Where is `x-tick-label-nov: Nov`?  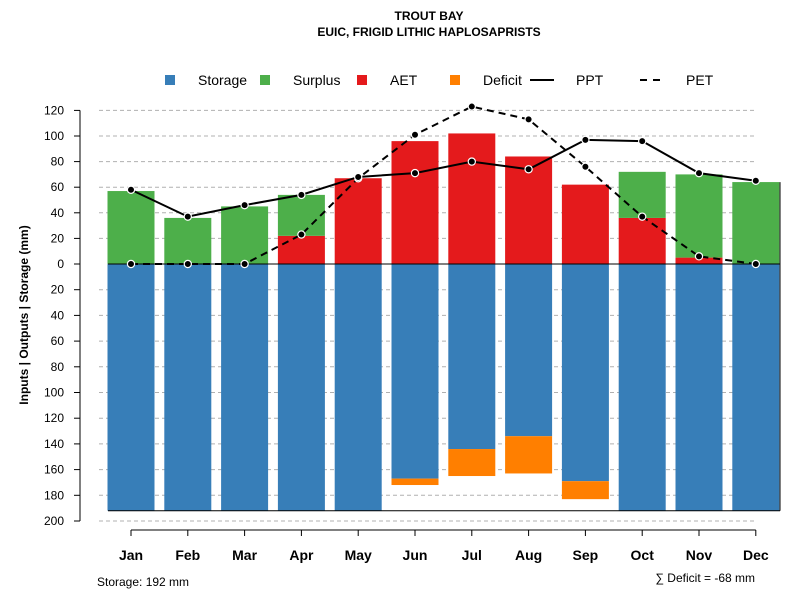 x-tick-label-nov: Nov is located at coordinates (699, 555).